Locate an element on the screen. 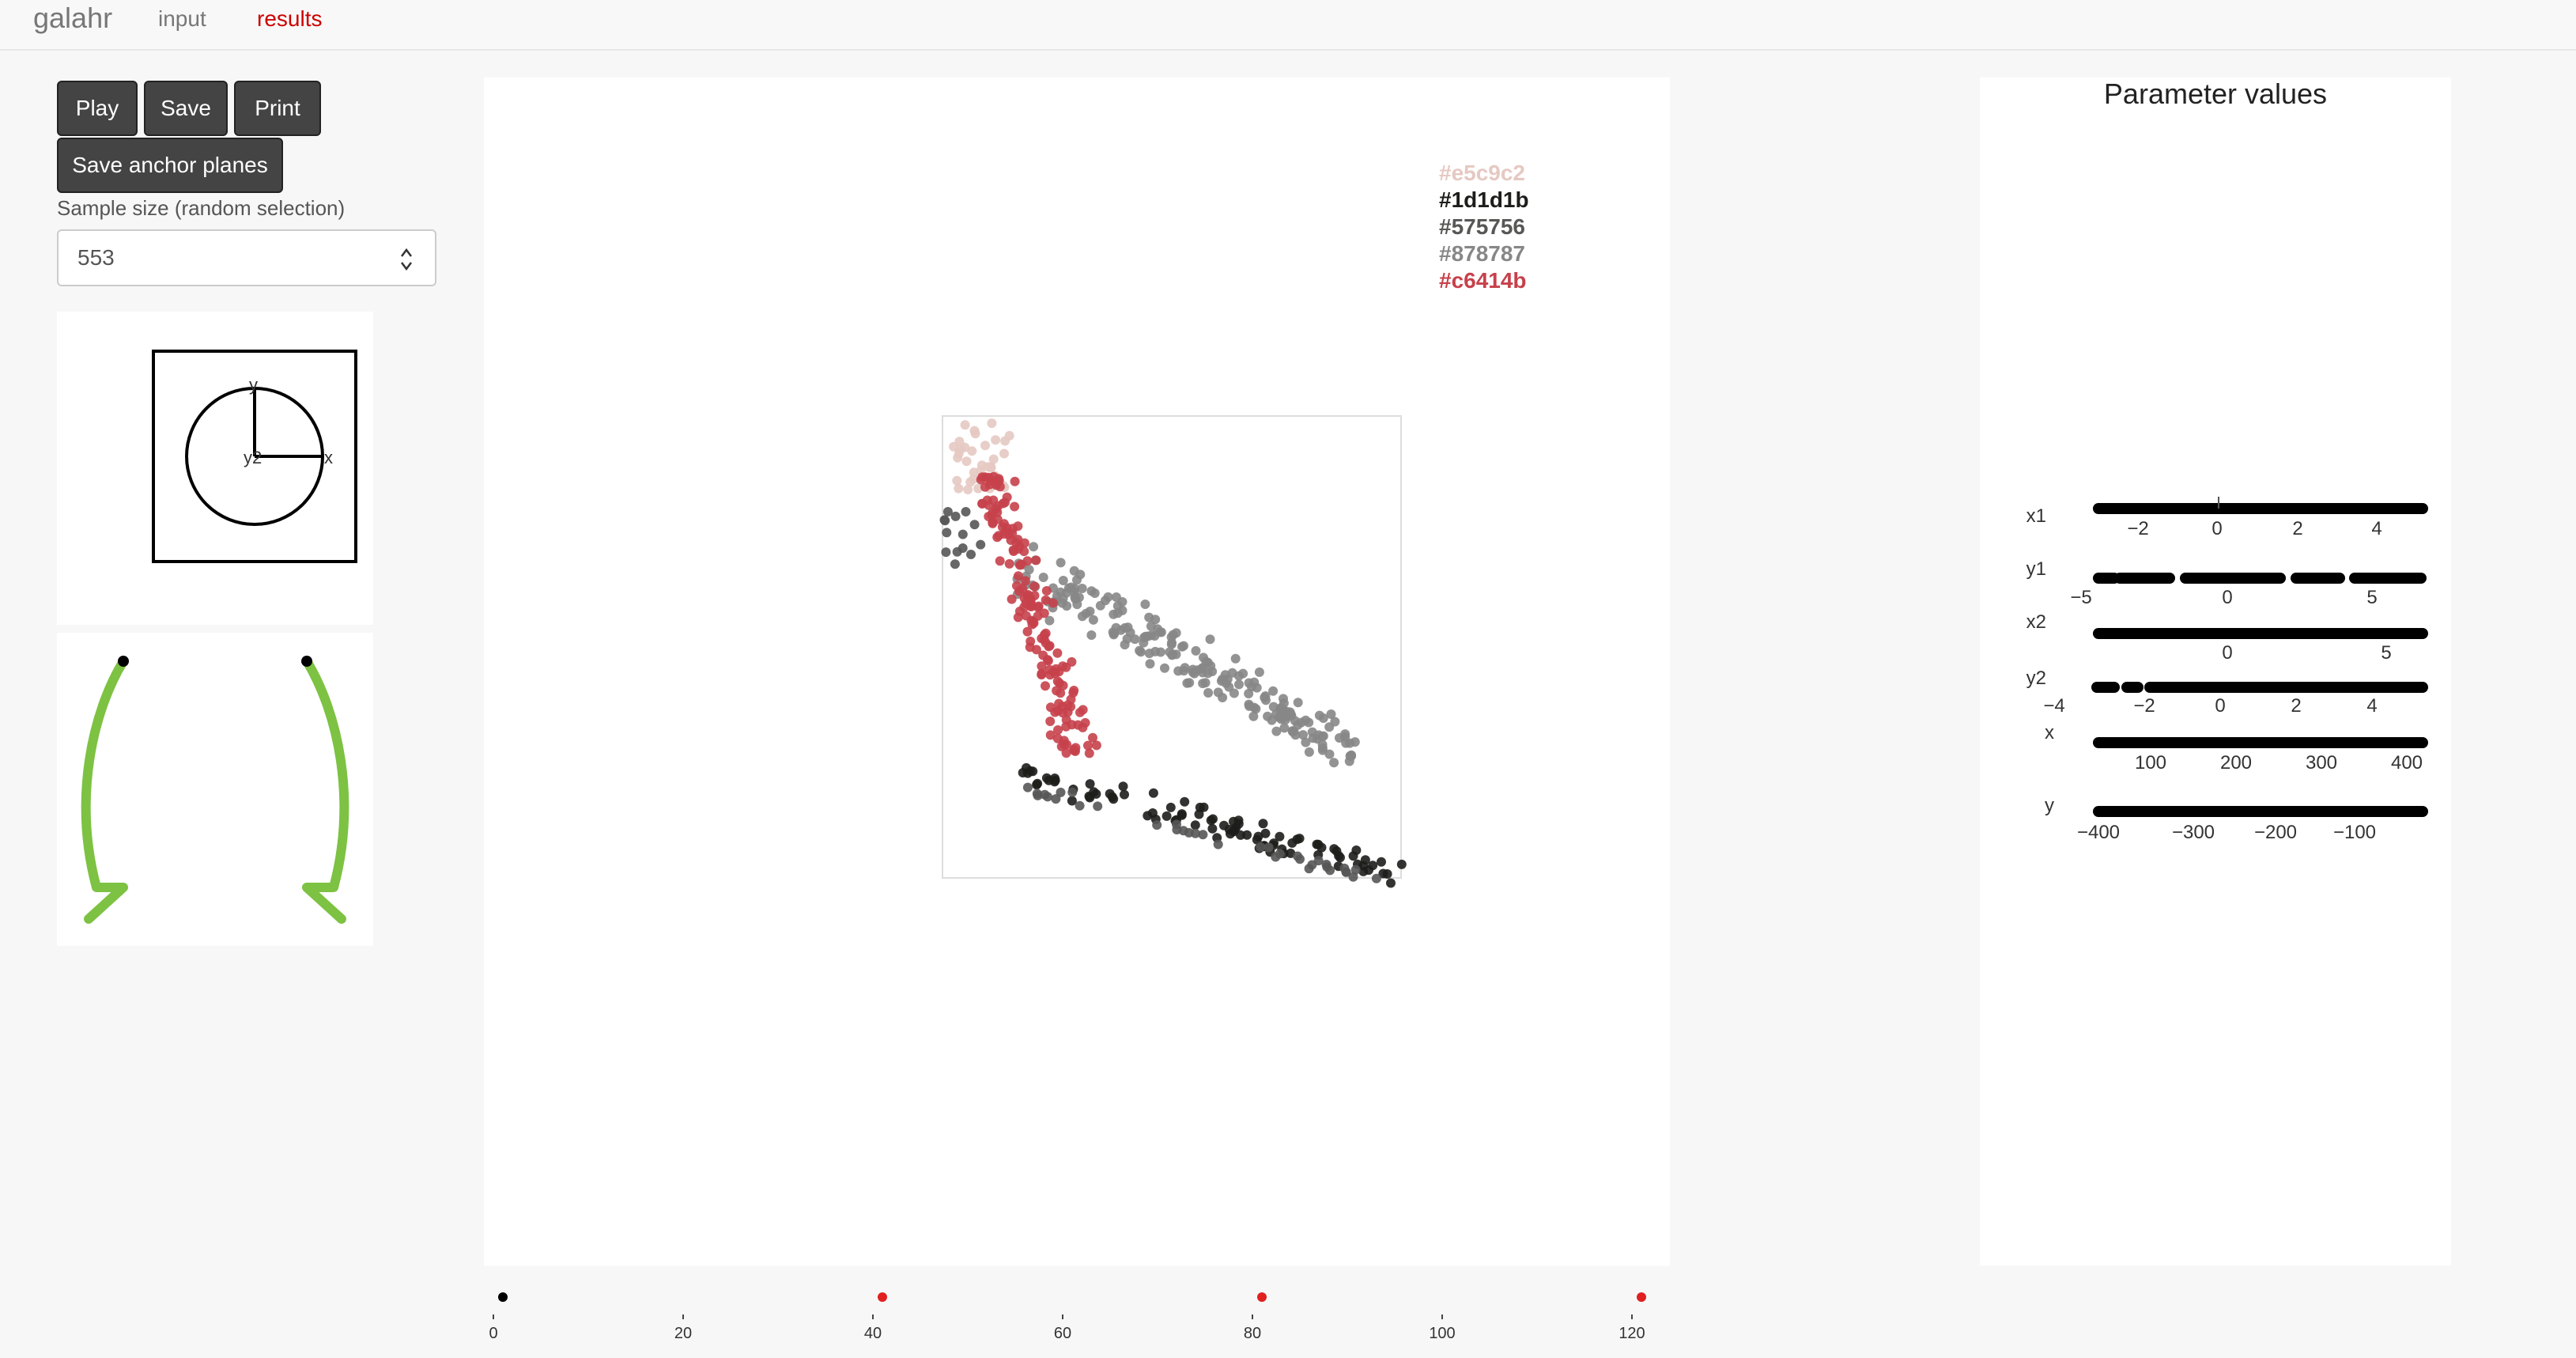  parameter-label: y2 is located at coordinates (2036, 678).